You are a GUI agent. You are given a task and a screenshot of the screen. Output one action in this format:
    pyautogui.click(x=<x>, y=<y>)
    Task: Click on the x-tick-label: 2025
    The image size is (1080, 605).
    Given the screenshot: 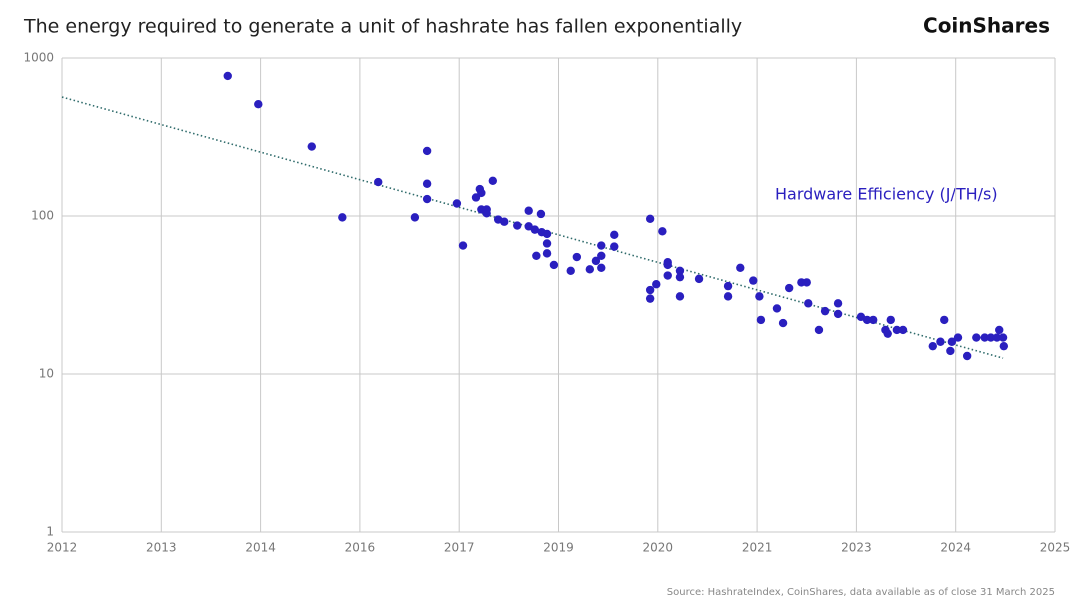 What is the action you would take?
    pyautogui.click(x=1055, y=548)
    